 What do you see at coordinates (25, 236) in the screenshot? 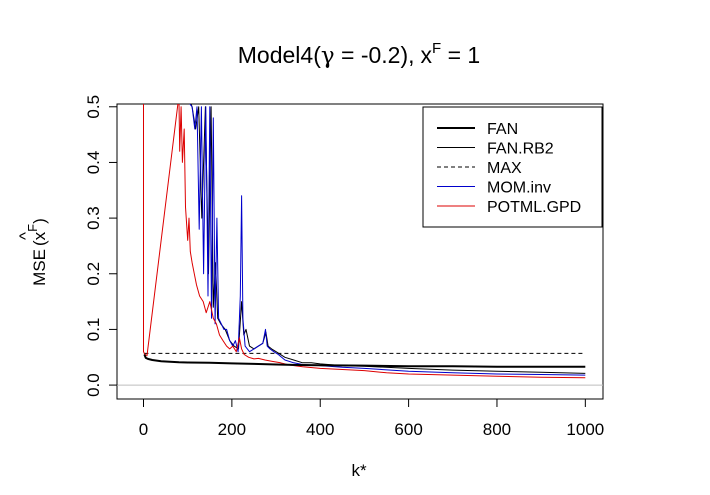
I see `ylabel-hat: ^` at bounding box center [25, 236].